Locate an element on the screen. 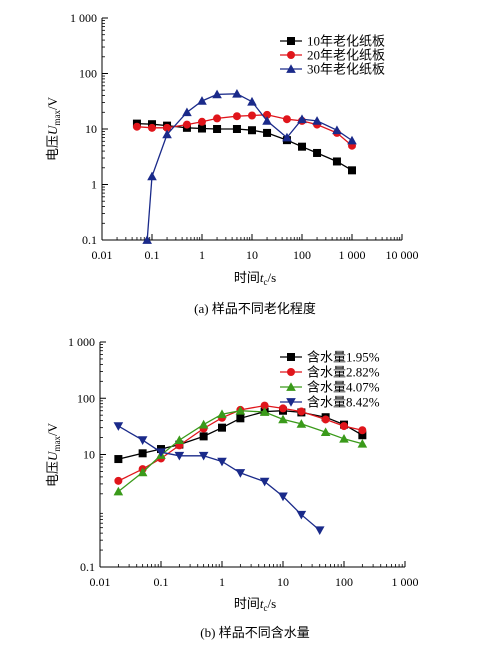 Image resolution: width=477 pixels, height=650 pixels. legend-item: 含水量4.07% is located at coordinates (330, 387).